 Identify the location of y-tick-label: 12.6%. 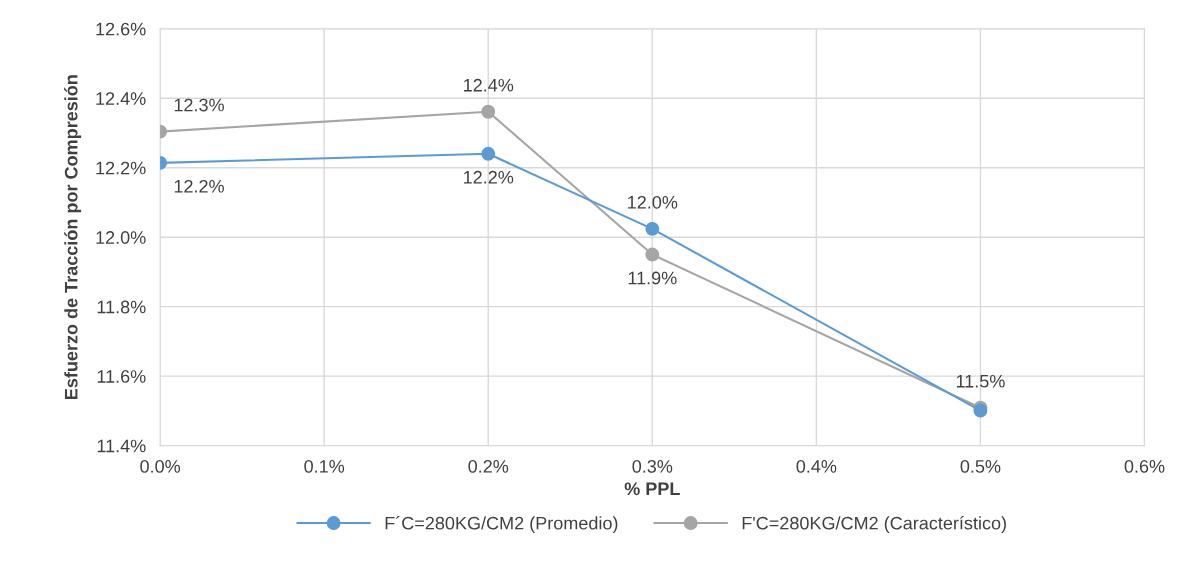
(121, 29).